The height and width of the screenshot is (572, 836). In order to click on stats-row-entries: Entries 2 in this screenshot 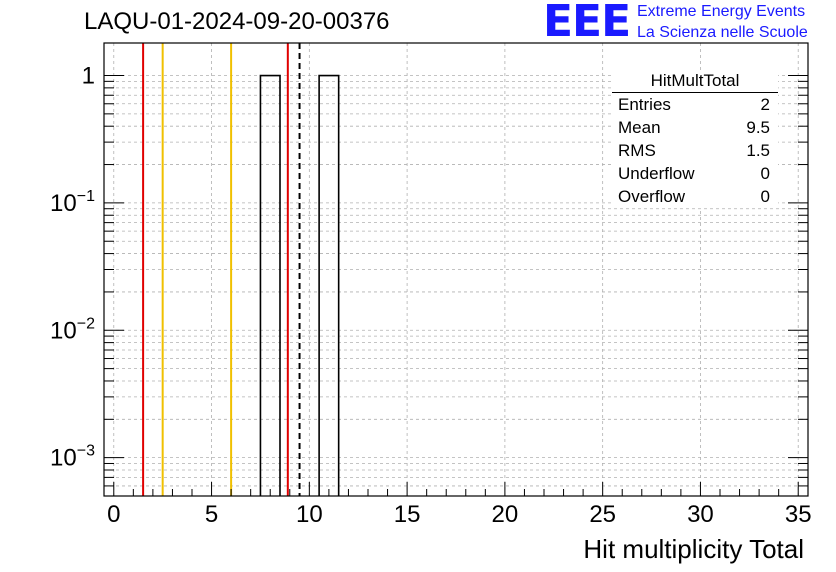, I will do `click(695, 104)`.